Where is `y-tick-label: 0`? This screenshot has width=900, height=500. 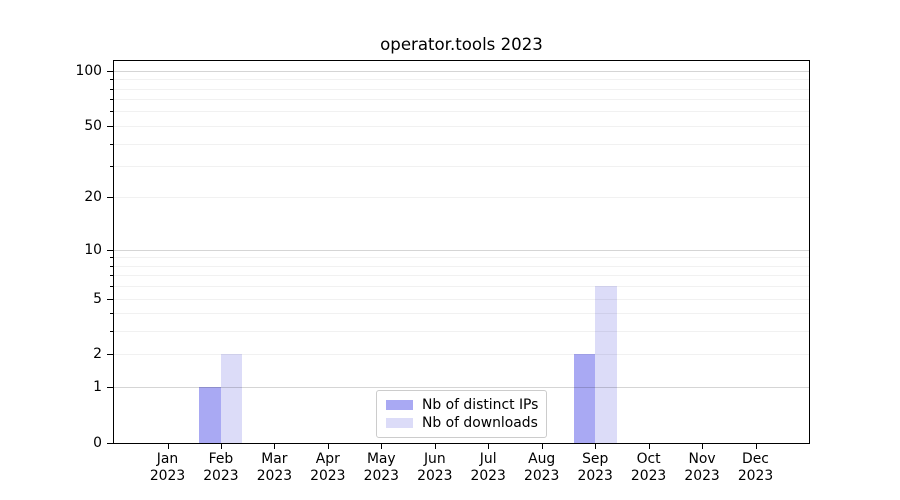 y-tick-label: 0 is located at coordinates (97, 443).